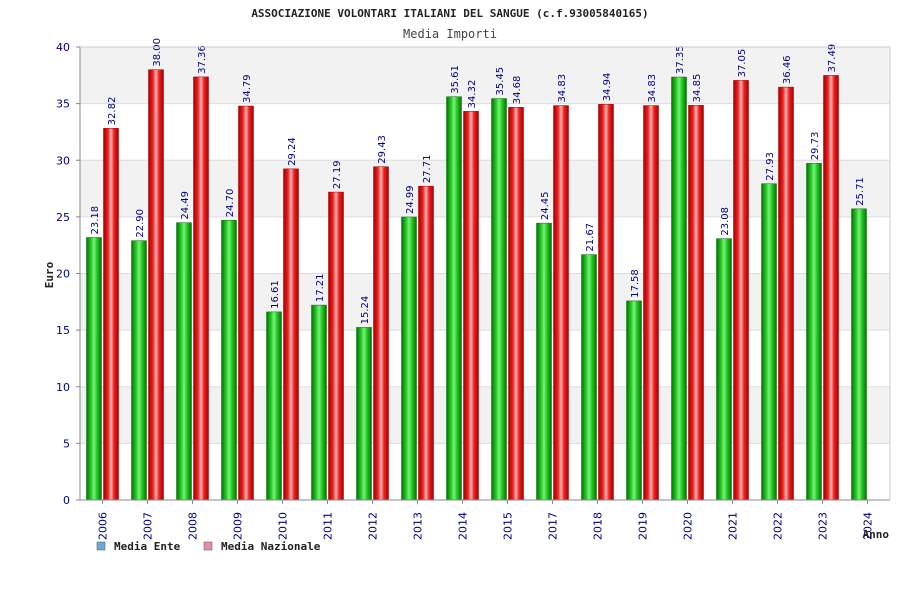 This screenshot has width=900, height=605. What do you see at coordinates (63, 330) in the screenshot?
I see `y-tick-label: 15` at bounding box center [63, 330].